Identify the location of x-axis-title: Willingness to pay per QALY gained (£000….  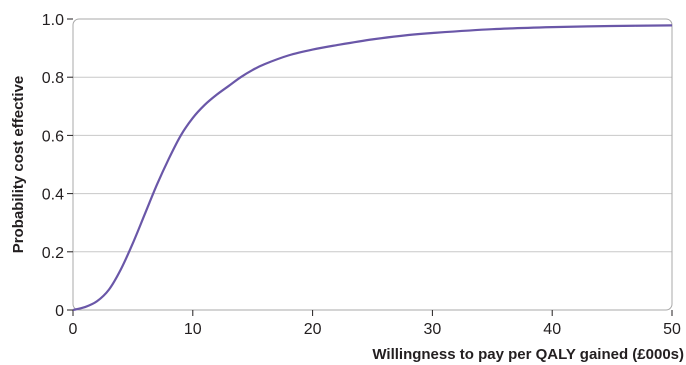
(528, 354).